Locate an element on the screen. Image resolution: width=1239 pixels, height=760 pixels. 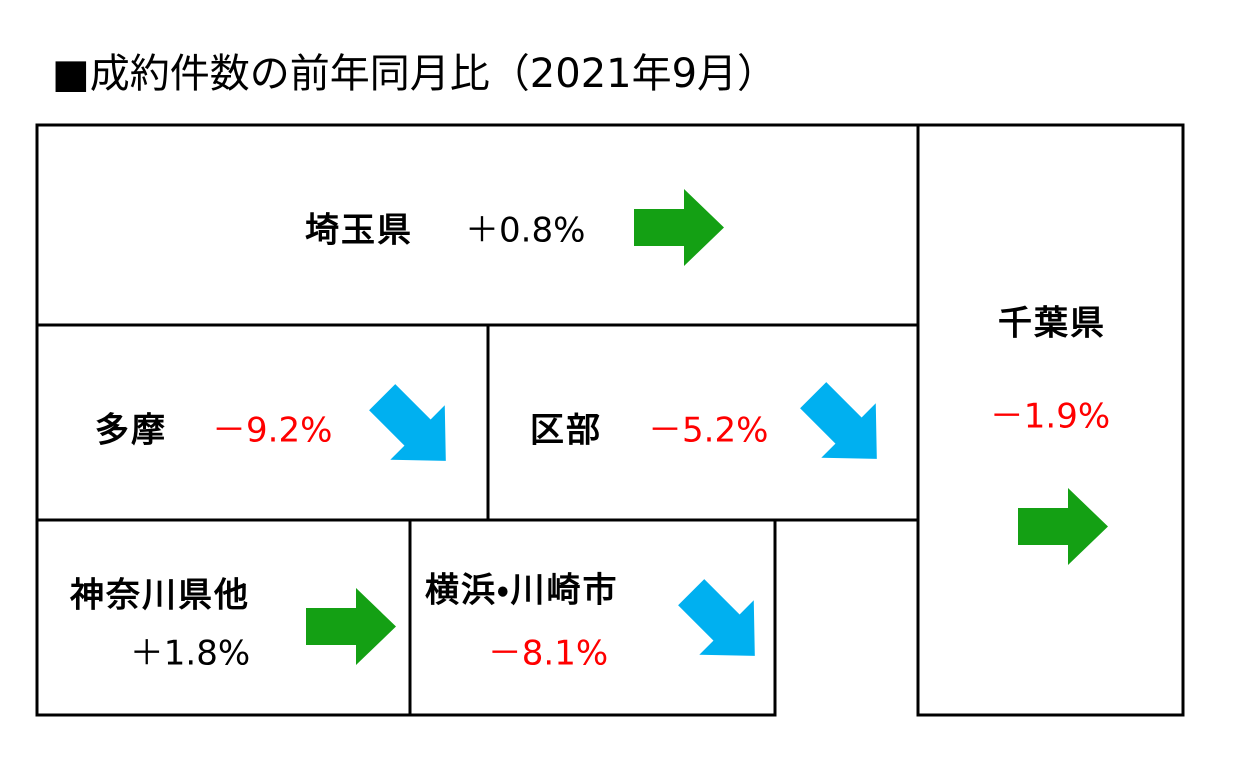
region-name: 区部 is located at coordinates (566, 431).